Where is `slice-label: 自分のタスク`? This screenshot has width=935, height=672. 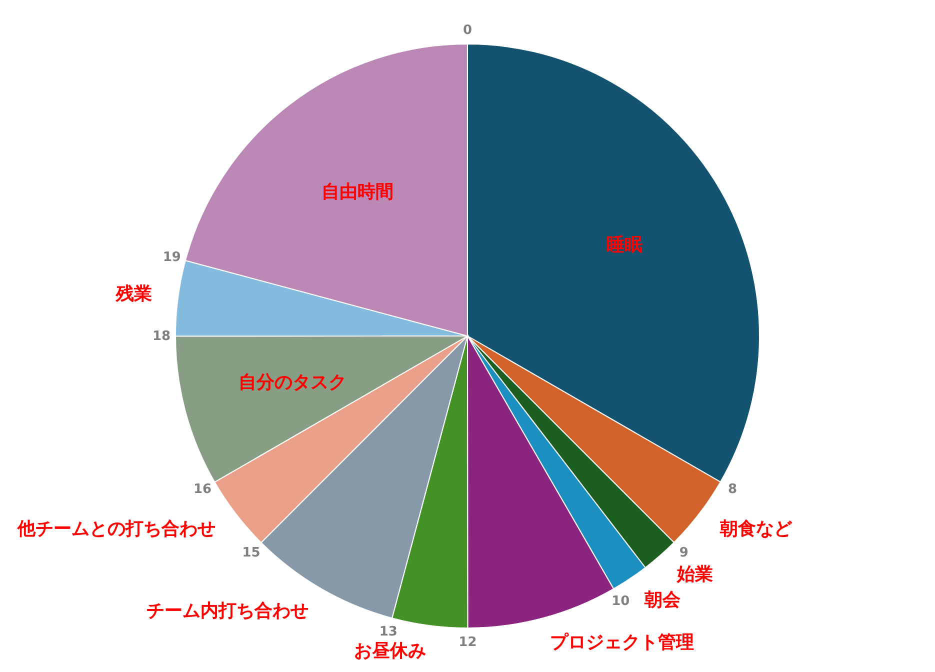
slice-label: 自分のタスク is located at coordinates (292, 382).